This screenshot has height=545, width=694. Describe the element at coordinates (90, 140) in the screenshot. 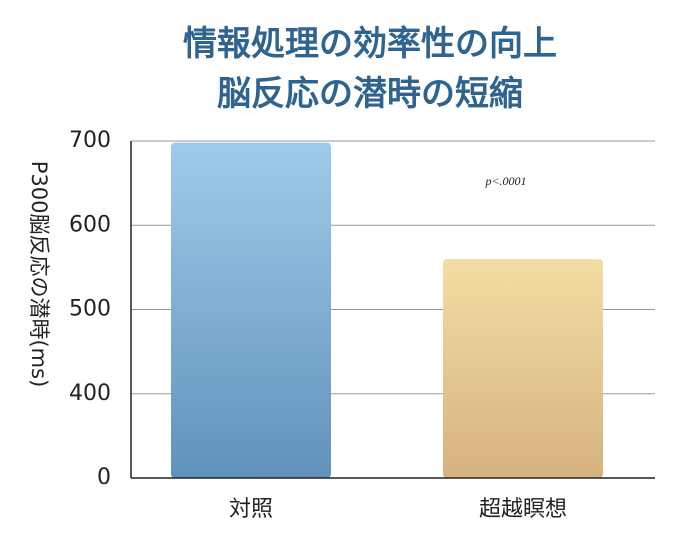

I see `y-tick-label: 700` at that location.